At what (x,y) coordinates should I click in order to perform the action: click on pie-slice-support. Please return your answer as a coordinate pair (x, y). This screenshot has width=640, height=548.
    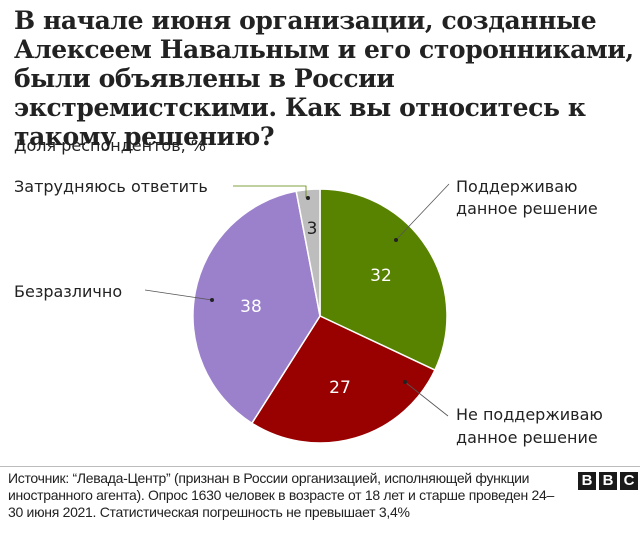
    Looking at the image, I should click on (383, 280).